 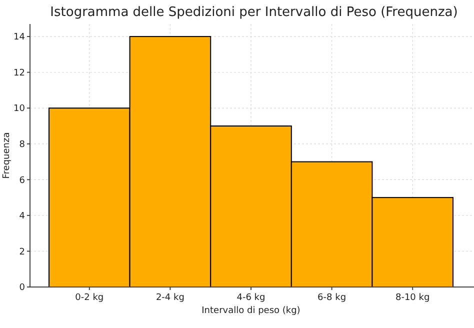 I want to click on y-tick-label: 2, so click(x=22, y=252).